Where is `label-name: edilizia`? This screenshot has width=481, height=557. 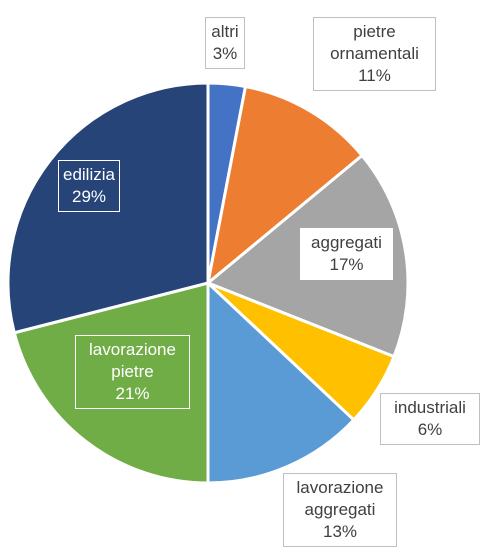 label-name: edilizia is located at coordinates (89, 174).